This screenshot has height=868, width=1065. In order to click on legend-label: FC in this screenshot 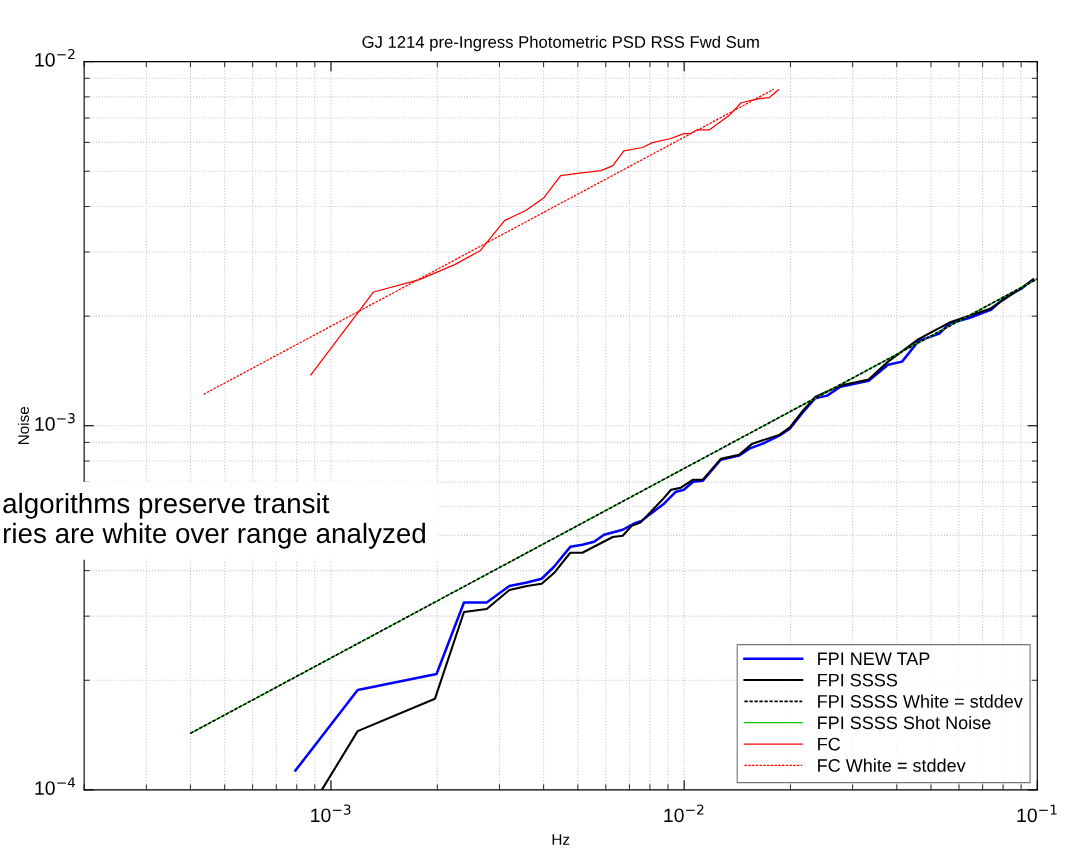, I will do `click(829, 744)`.